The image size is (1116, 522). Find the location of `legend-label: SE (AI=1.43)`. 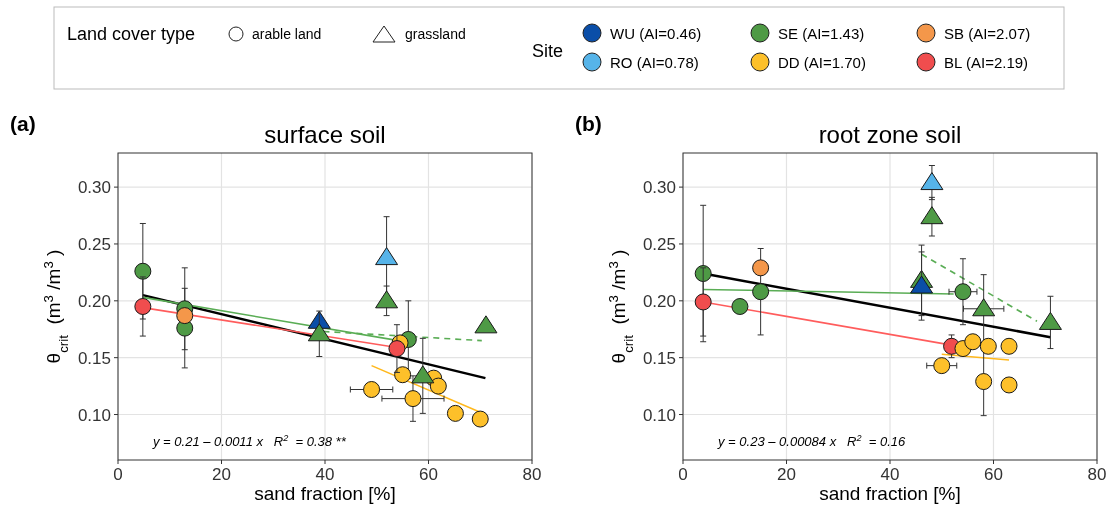

legend-label: SE (AI=1.43) is located at coordinates (821, 33).